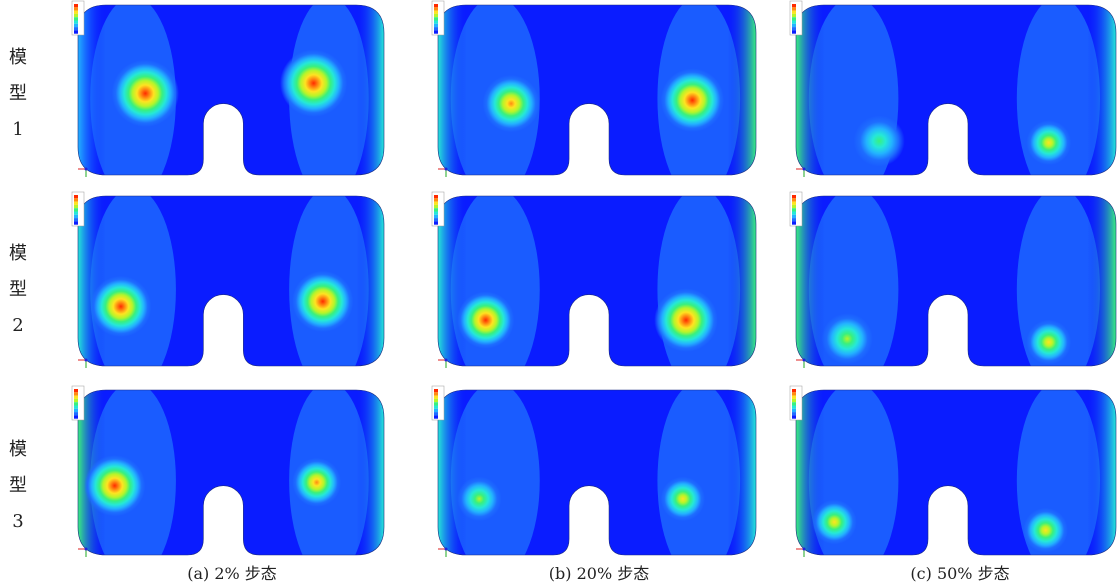 This screenshot has height=585, width=1119. What do you see at coordinates (18, 129) in the screenshot?
I see `row-label-char: 1` at bounding box center [18, 129].